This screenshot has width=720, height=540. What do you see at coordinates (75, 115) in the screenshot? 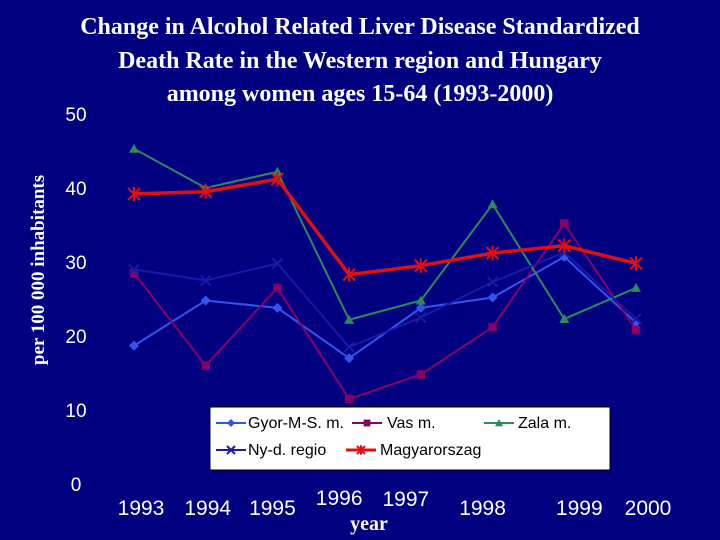
I see `y-tick-label: 50` at bounding box center [75, 115].